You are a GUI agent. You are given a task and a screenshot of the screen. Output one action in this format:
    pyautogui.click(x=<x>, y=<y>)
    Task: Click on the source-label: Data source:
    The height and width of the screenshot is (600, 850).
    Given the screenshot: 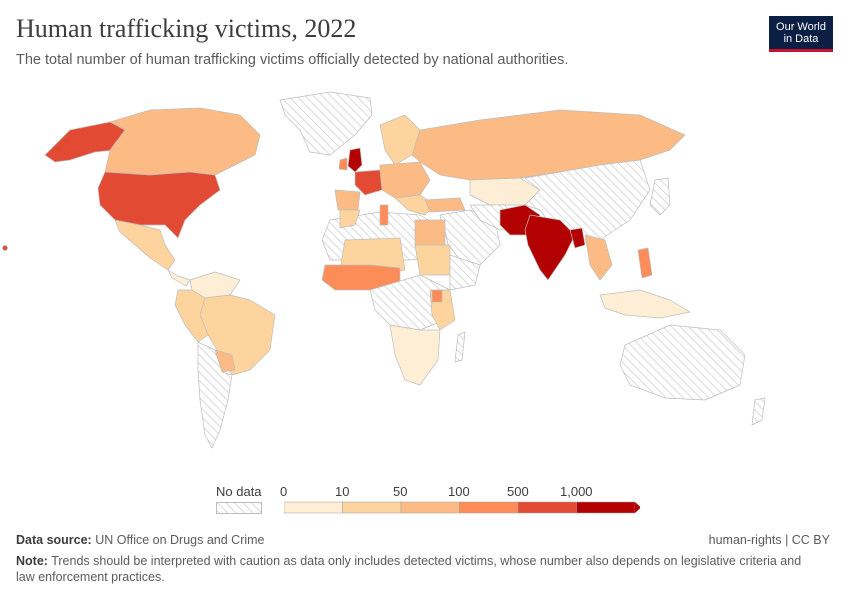 What is the action you would take?
    pyautogui.click(x=54, y=540)
    